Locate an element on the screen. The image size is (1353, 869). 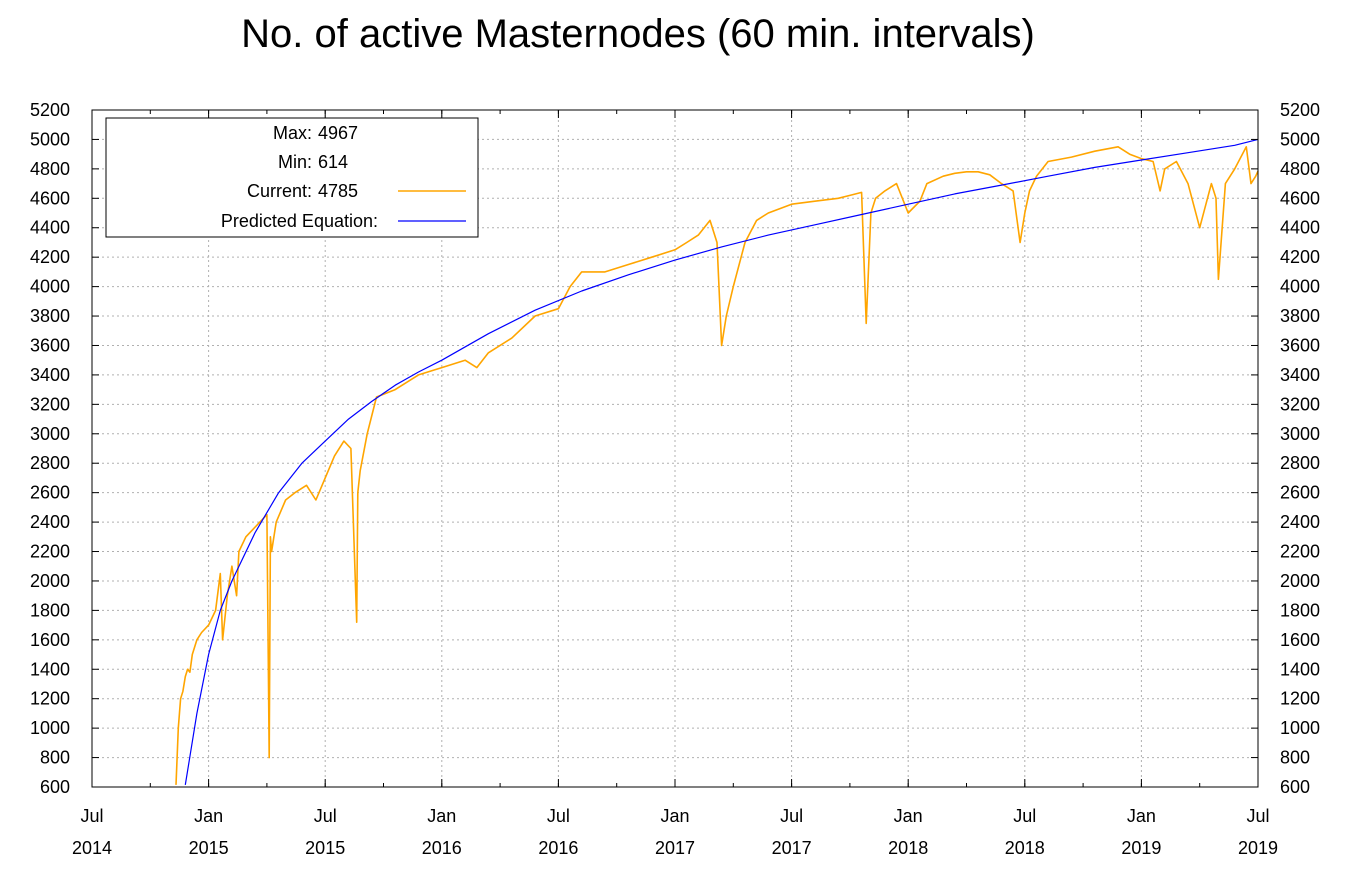
legend-box is located at coordinates (292, 177).